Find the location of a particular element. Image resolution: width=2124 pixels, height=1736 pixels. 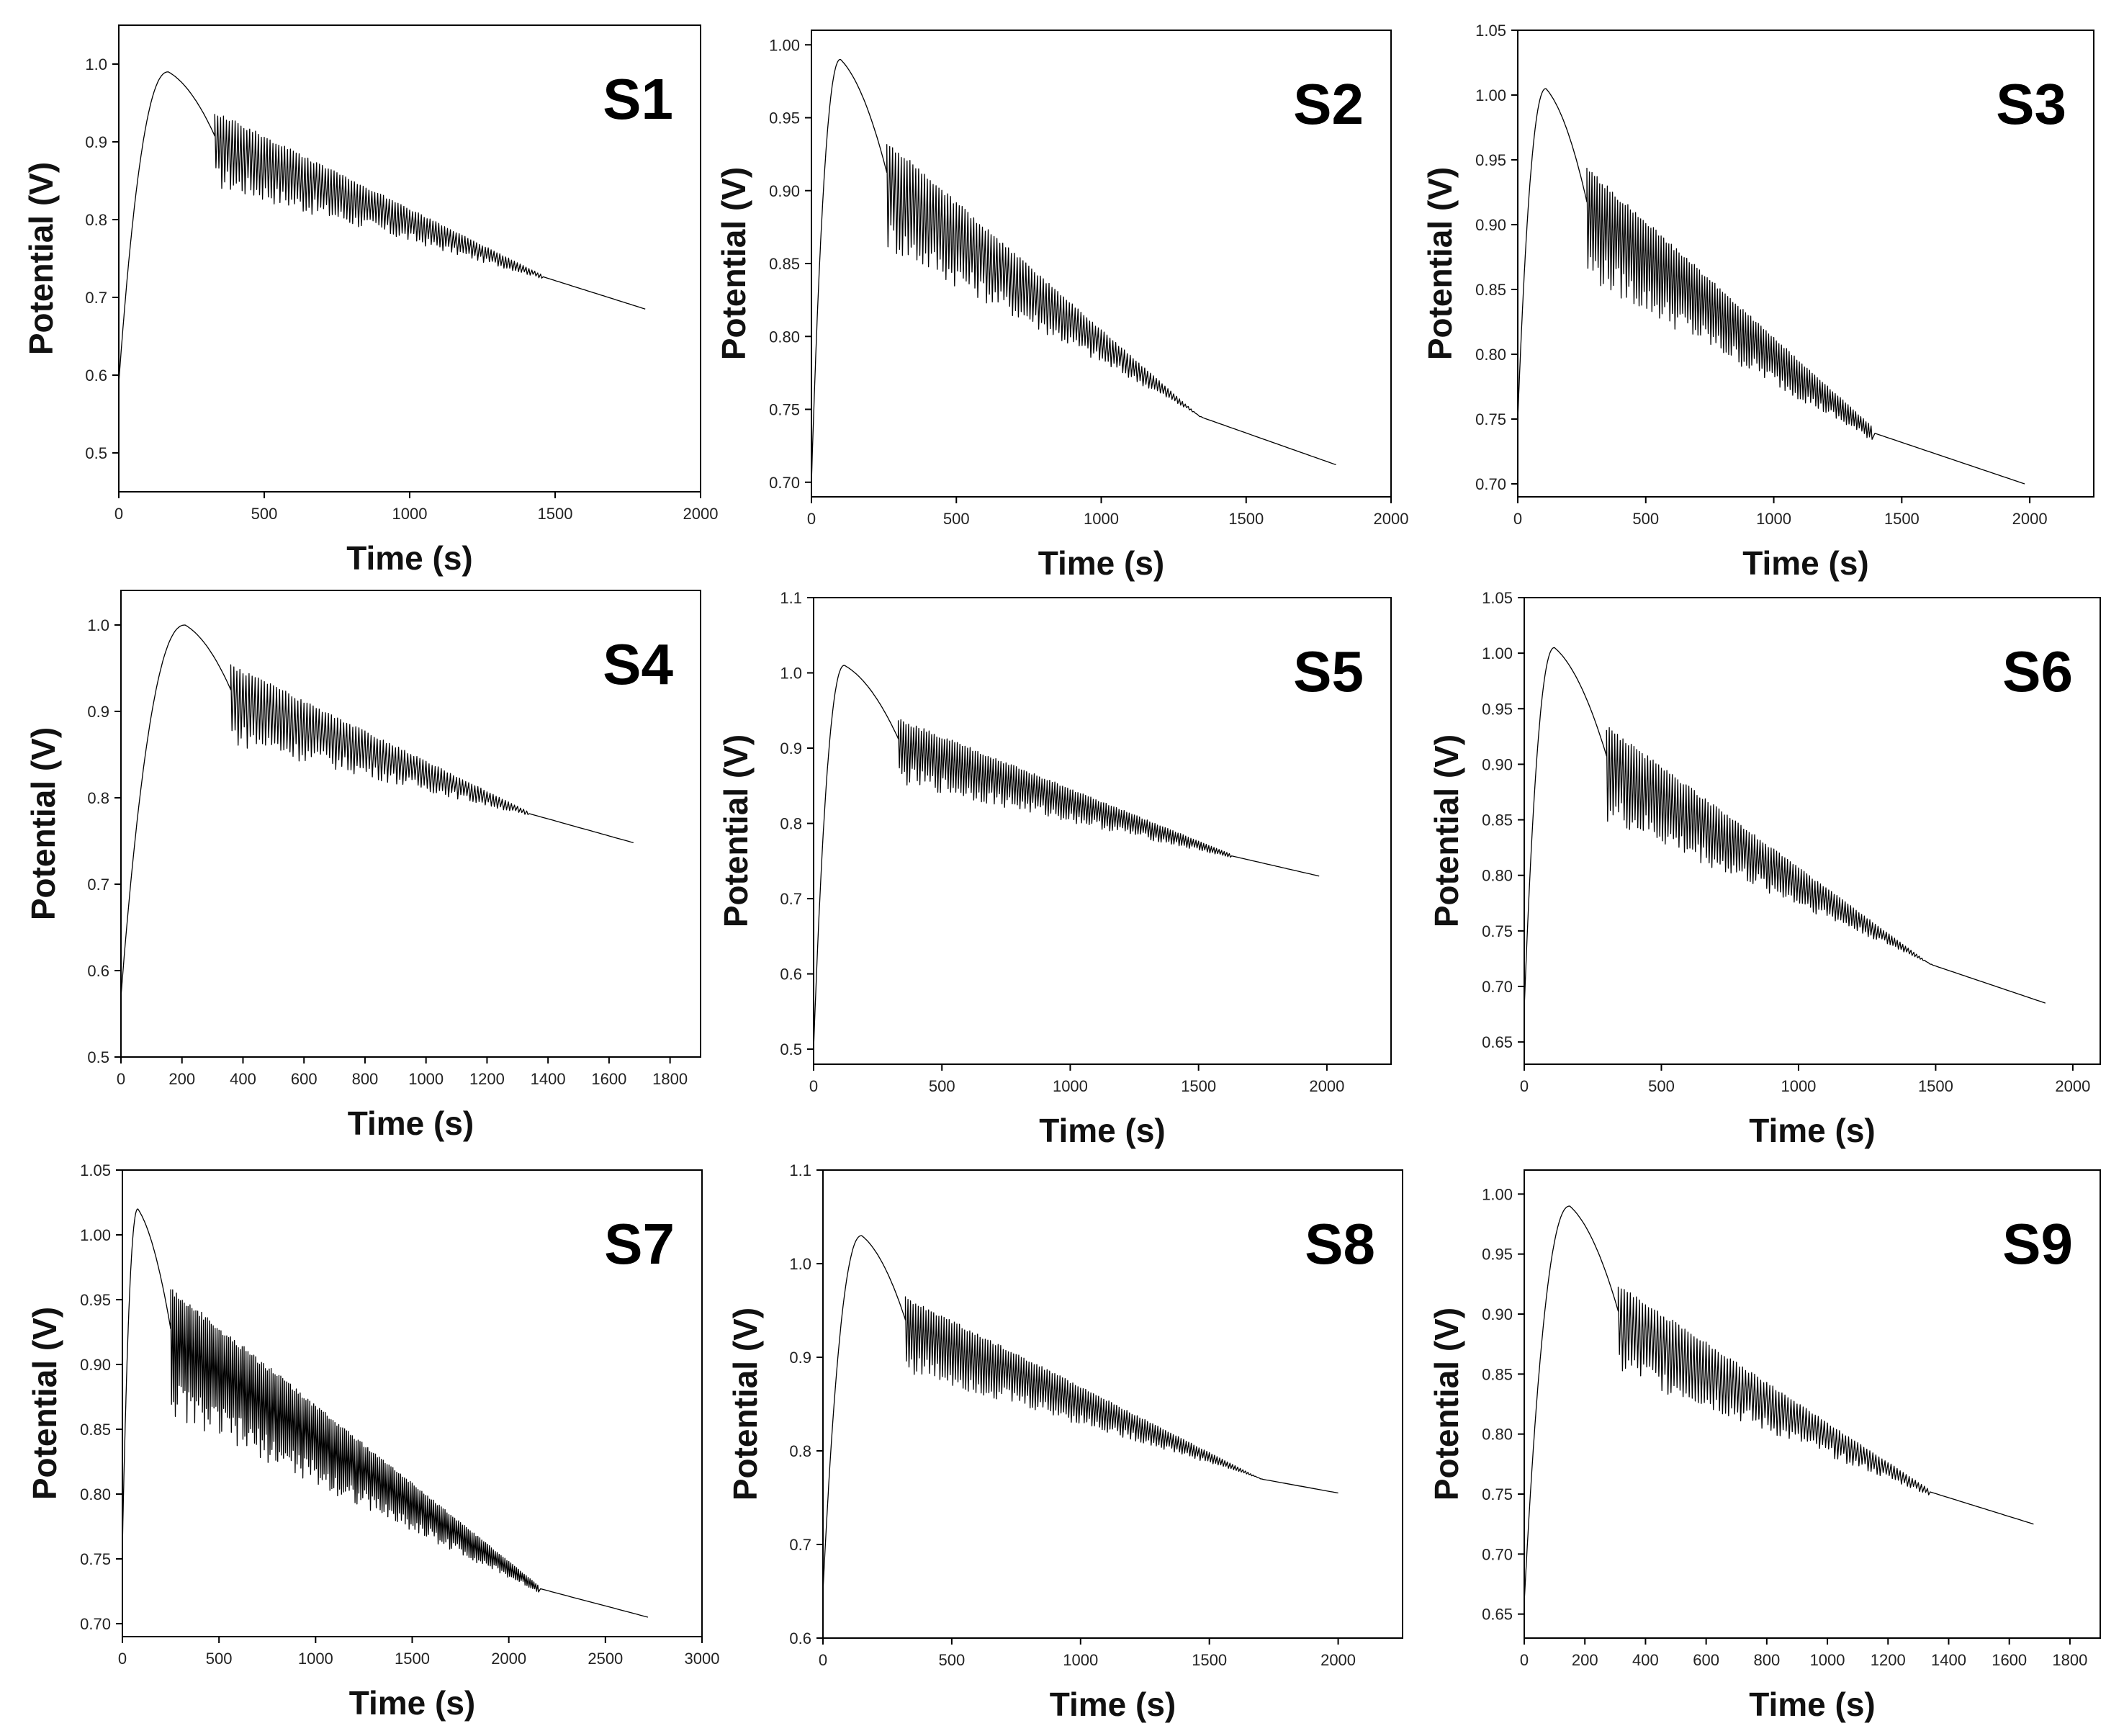

y-axis-title: Potential (V) is located at coordinates (736, 831).